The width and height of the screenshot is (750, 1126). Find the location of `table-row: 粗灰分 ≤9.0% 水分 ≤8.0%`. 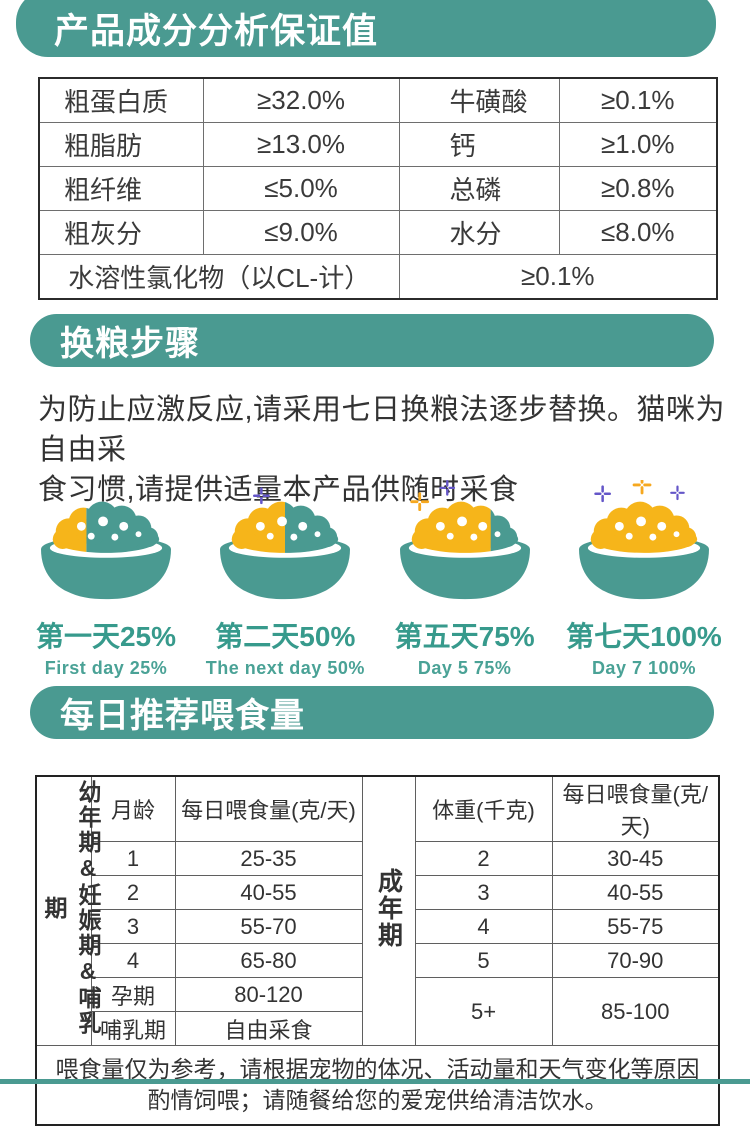

table-row: 粗灰分 ≤9.0% 水分 ≤8.0% is located at coordinates (378, 232).